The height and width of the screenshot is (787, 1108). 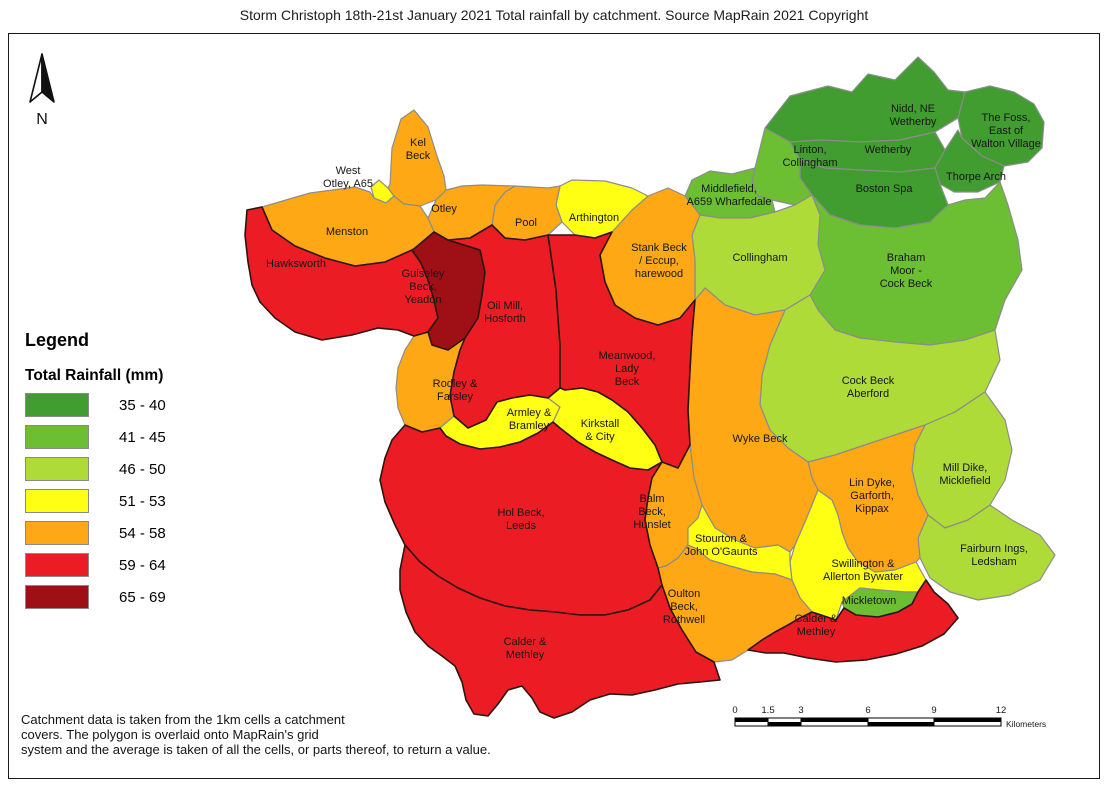 I want to click on region-label-hawksworth: Hawksworth, so click(x=296, y=264).